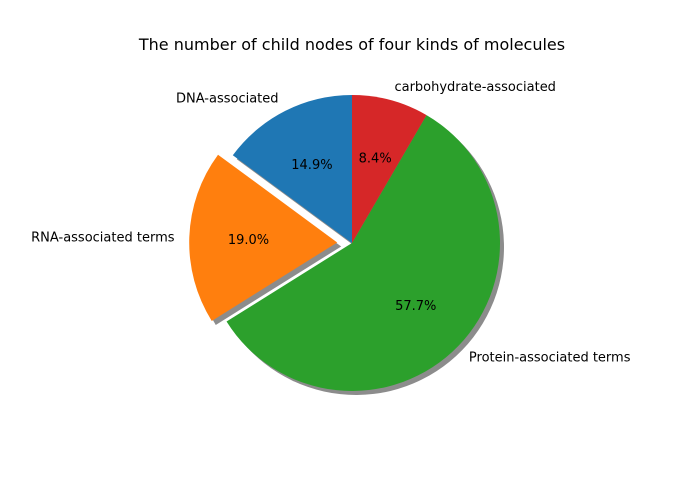 The width and height of the screenshot is (688, 480). I want to click on pie-slice-dna-associated, so click(292, 169).